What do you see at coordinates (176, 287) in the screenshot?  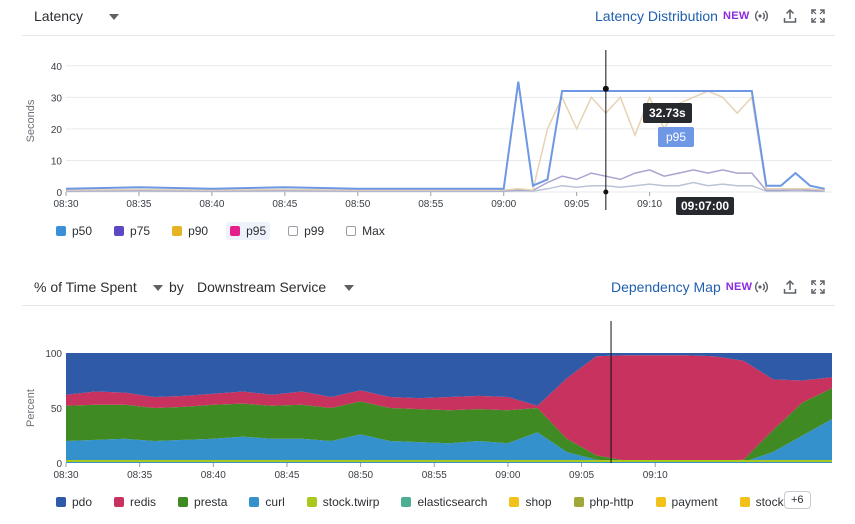 I see `by-label: by` at bounding box center [176, 287].